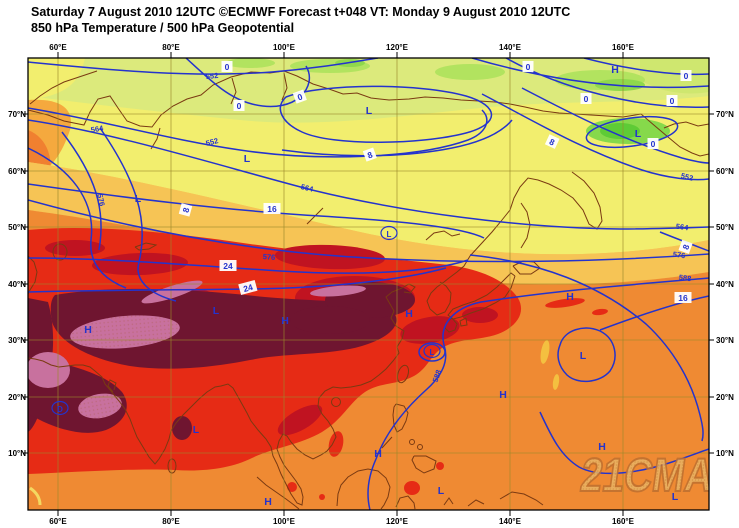 Image resolution: width=739 pixels, height=528 pixels. What do you see at coordinates (17, 340) in the screenshot?
I see `lat-tick-label-left: 30°N` at bounding box center [17, 340].